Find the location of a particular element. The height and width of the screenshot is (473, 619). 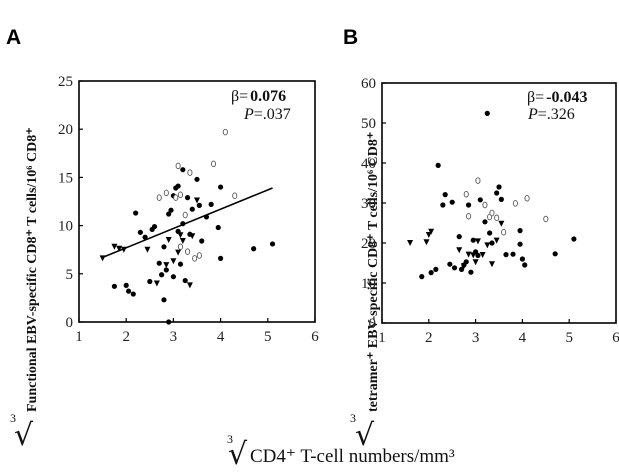

panel-b-ytick-label: 0 is located at coordinates (373, 324).